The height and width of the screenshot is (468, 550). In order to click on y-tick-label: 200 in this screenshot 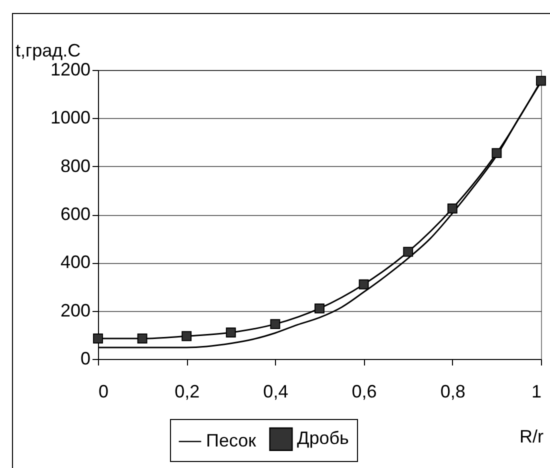, I will do `click(75, 310)`.